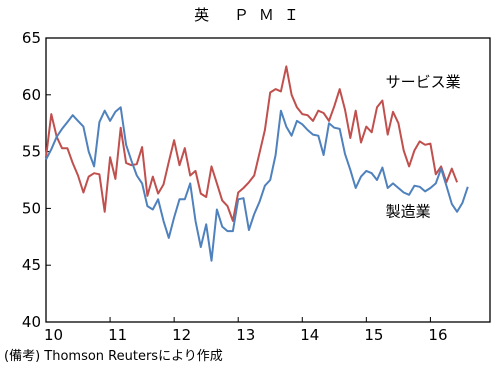 The width and height of the screenshot is (503, 367). I want to click on series-label-0: サービス業, so click(423, 82).